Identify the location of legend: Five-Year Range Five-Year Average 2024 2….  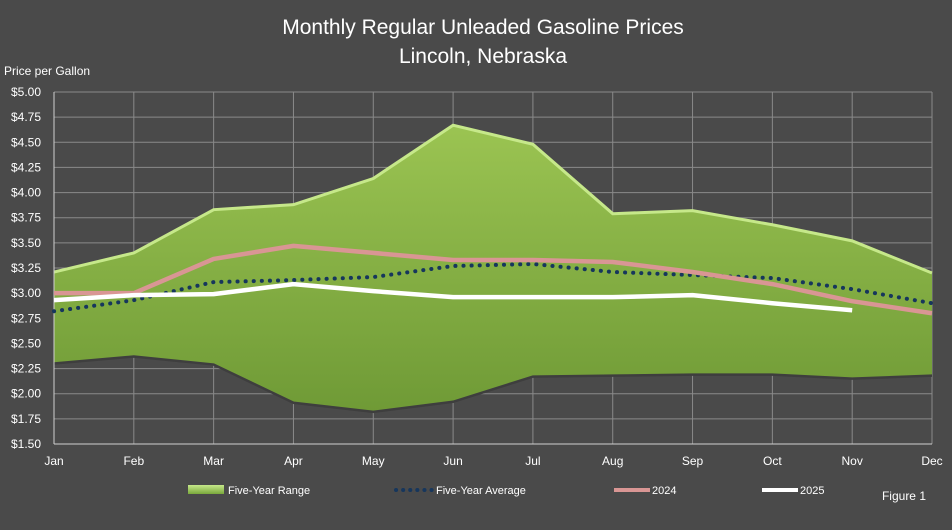
(506, 491).